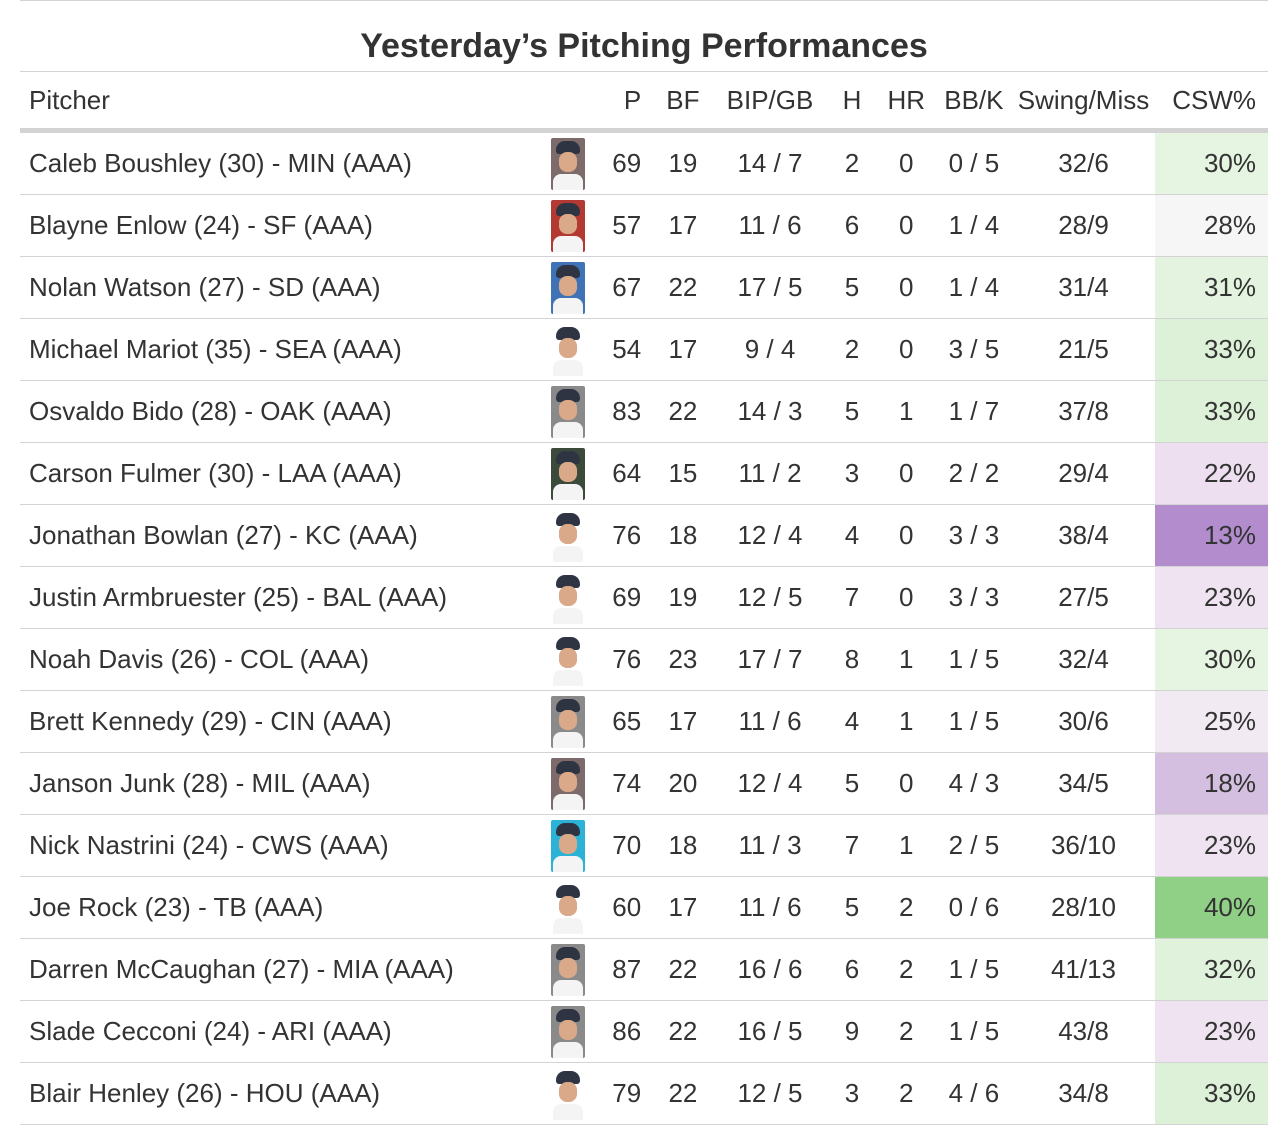 This screenshot has height=1144, width=1284. What do you see at coordinates (627, 659) in the screenshot?
I see `pitches: 76` at bounding box center [627, 659].